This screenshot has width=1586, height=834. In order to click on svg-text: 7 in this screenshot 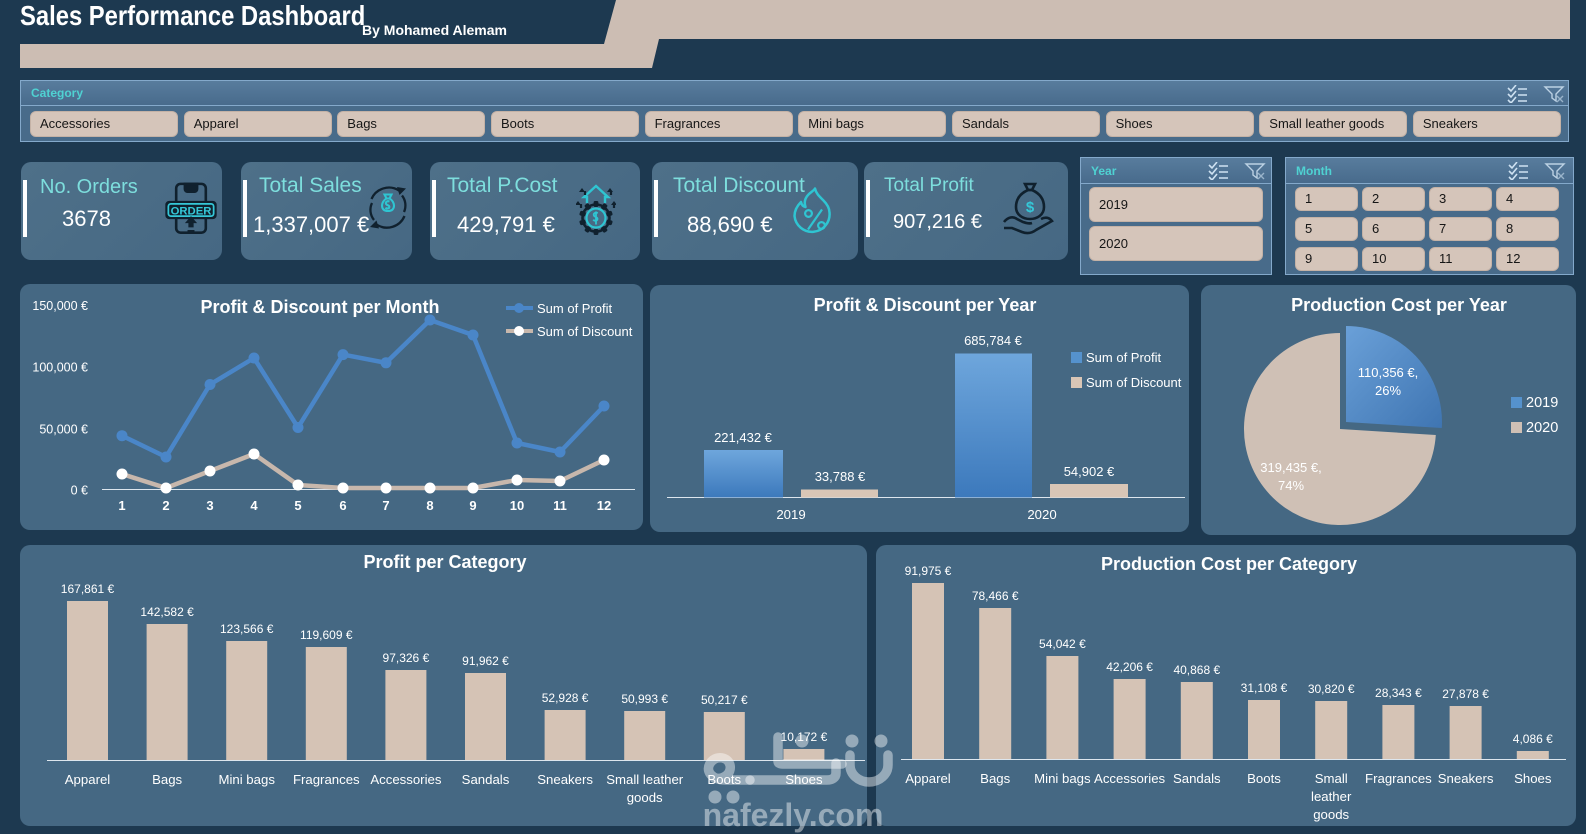, I will do `click(385, 505)`.